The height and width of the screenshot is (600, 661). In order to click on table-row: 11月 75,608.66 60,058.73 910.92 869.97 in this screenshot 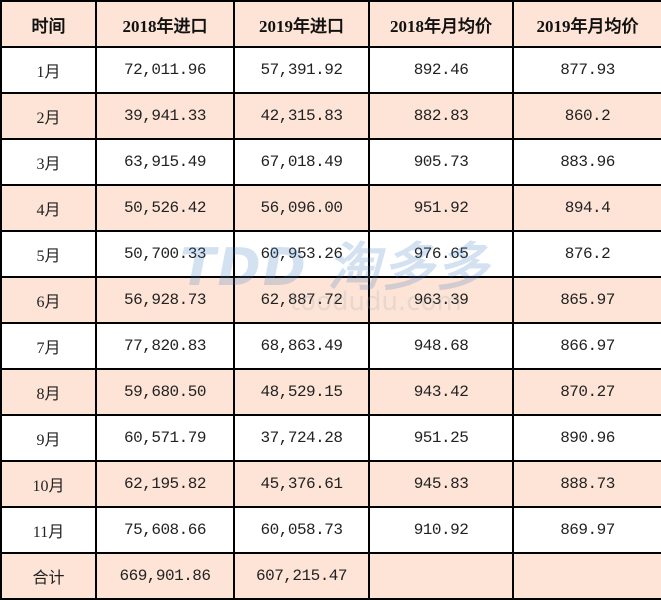, I will do `click(330, 530)`.